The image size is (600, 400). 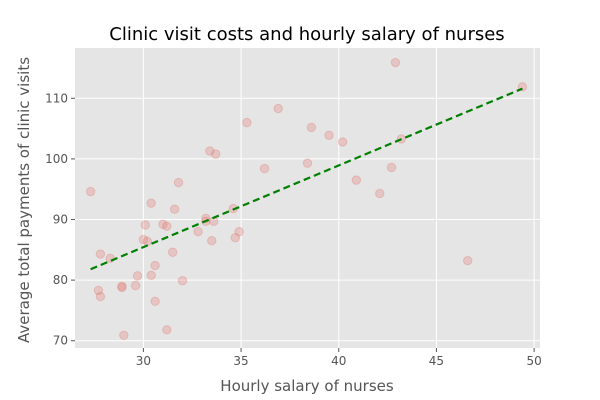 What do you see at coordinates (24, 200) in the screenshot?
I see `y-axis-label: Average total payments of clinic visits` at bounding box center [24, 200].